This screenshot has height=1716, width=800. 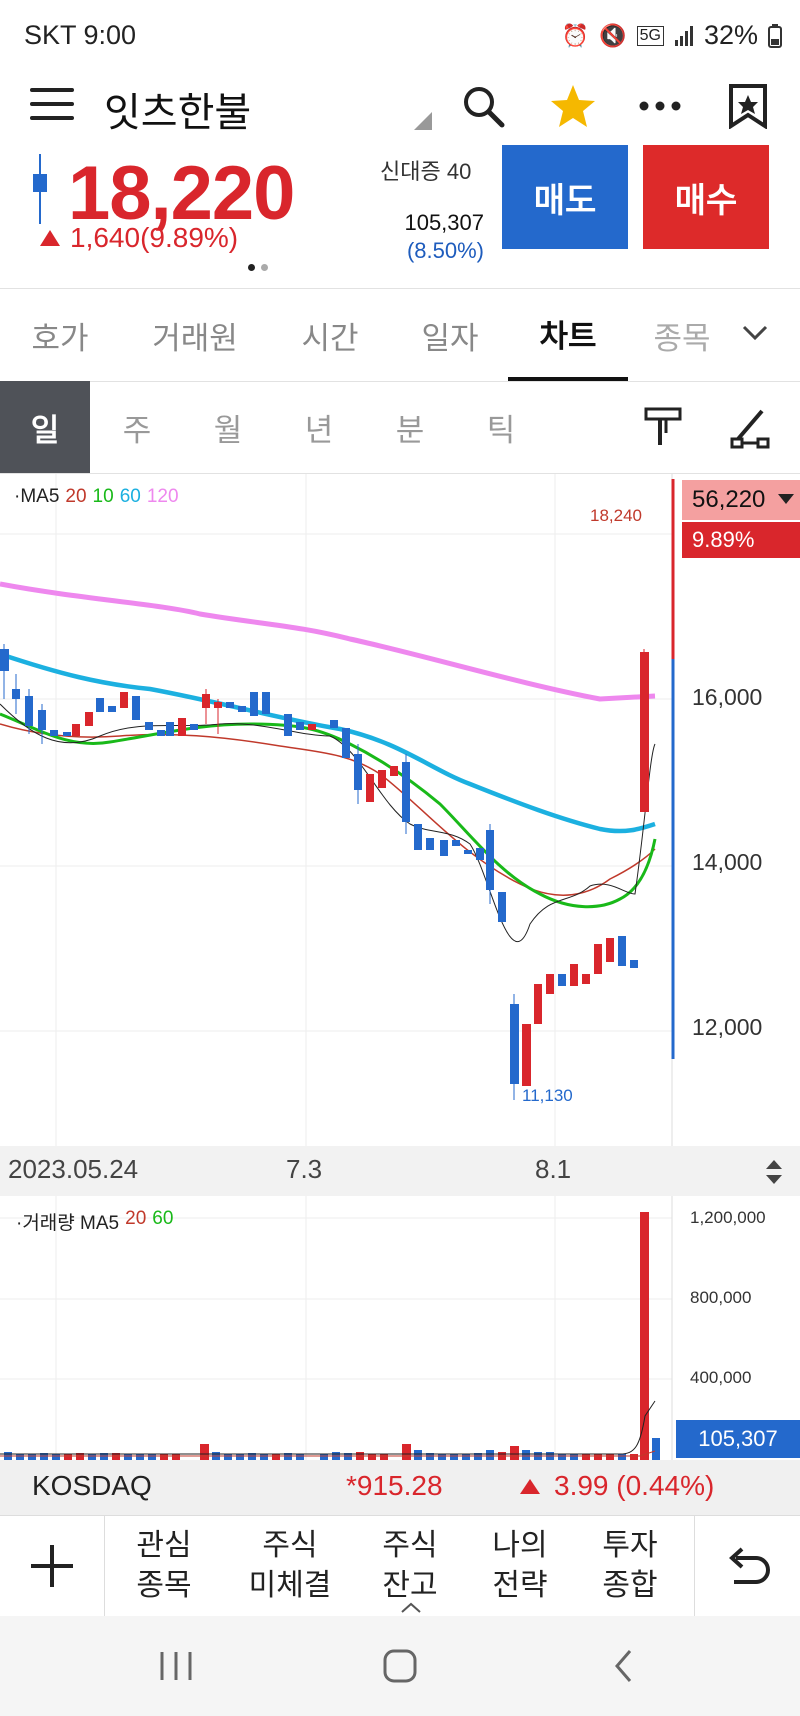 What do you see at coordinates (721, 1297) in the screenshot?
I see `vol-axis-800000: 800,000` at bounding box center [721, 1297].